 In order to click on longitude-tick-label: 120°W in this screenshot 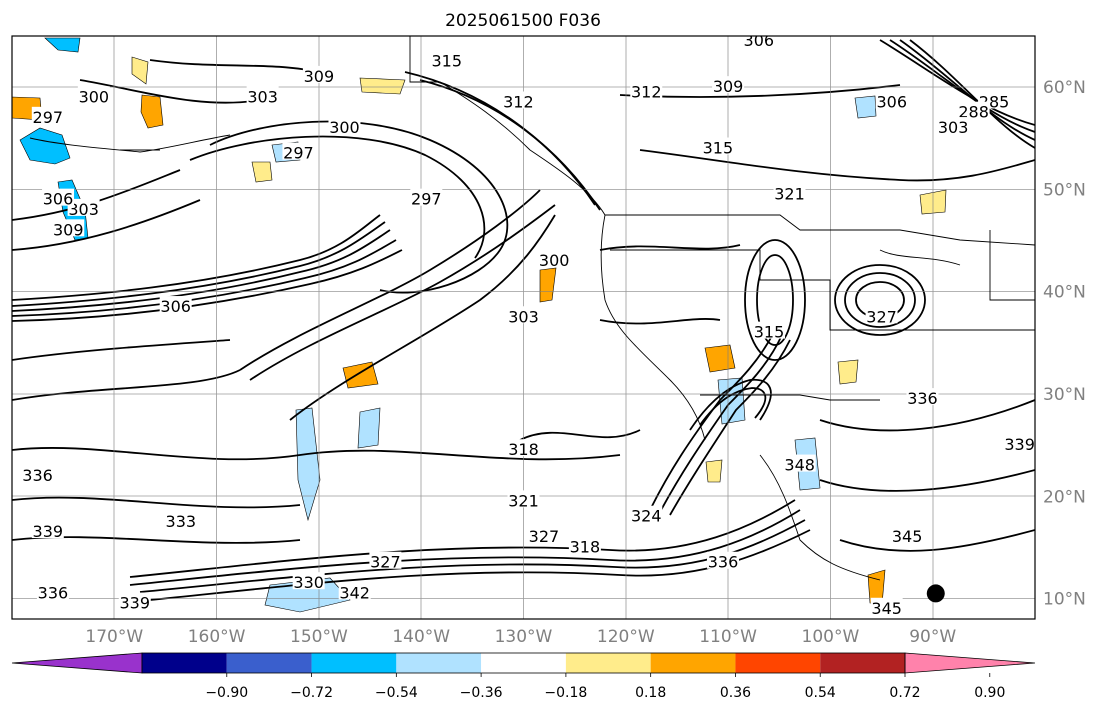, I will do `click(626, 637)`.